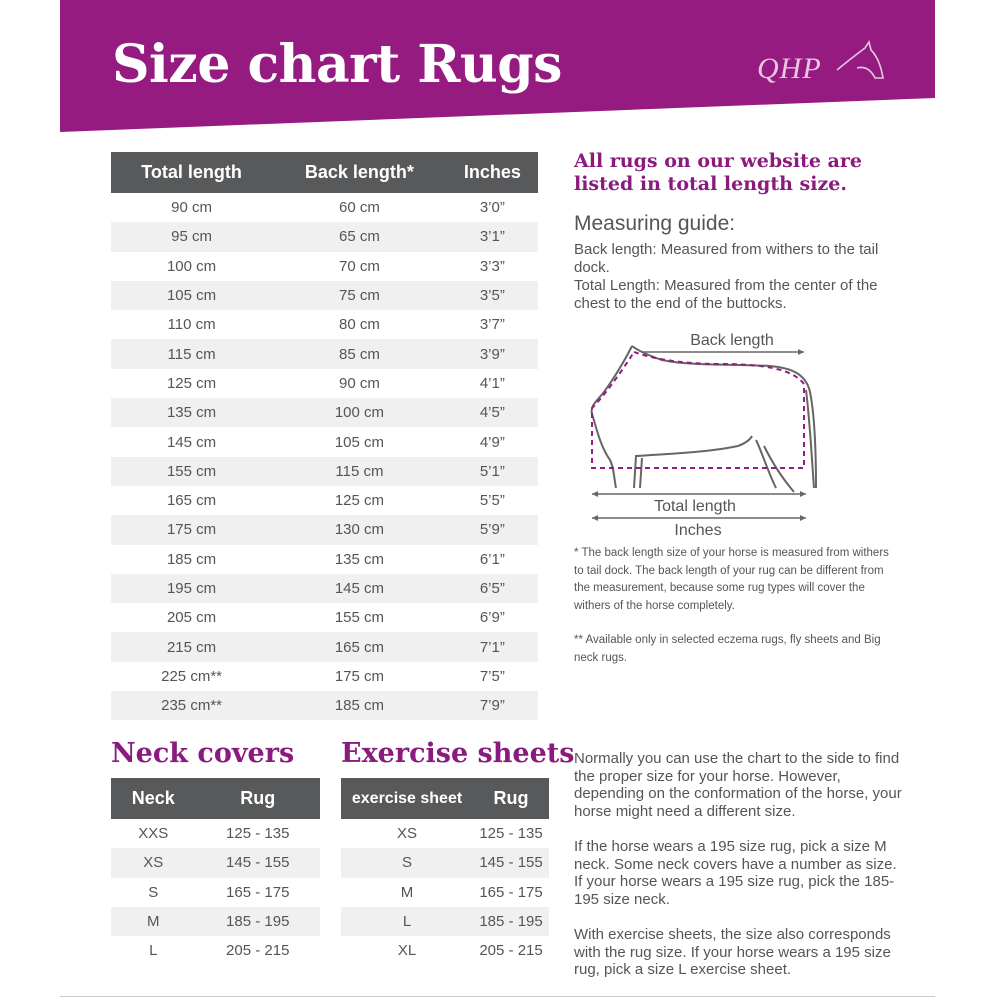 The height and width of the screenshot is (1000, 1000). What do you see at coordinates (359, 354) in the screenshot?
I see `cell-back: 85 cm` at bounding box center [359, 354].